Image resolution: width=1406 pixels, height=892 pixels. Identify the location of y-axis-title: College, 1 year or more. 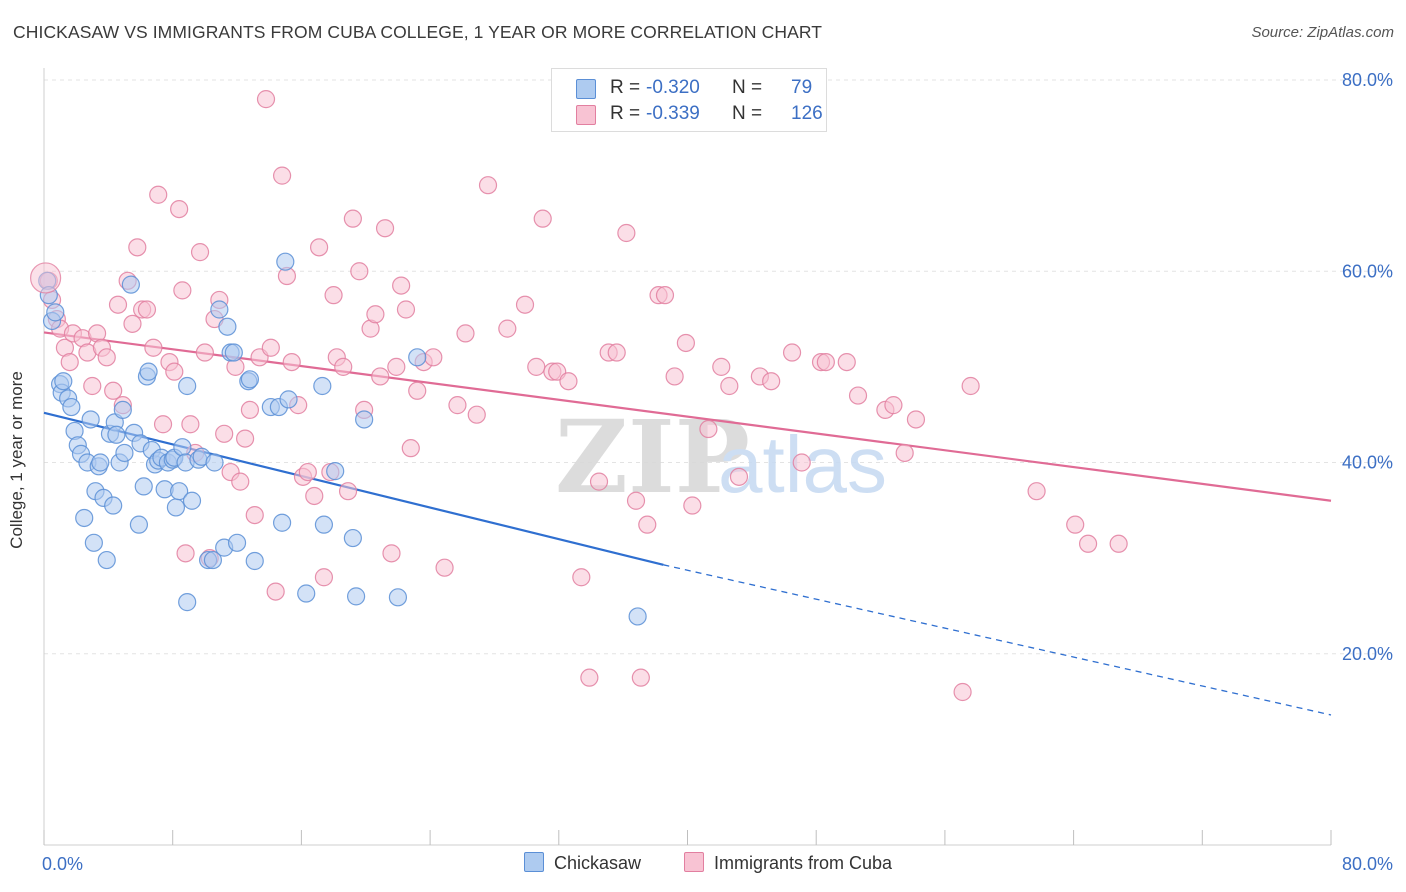
(16, 460).